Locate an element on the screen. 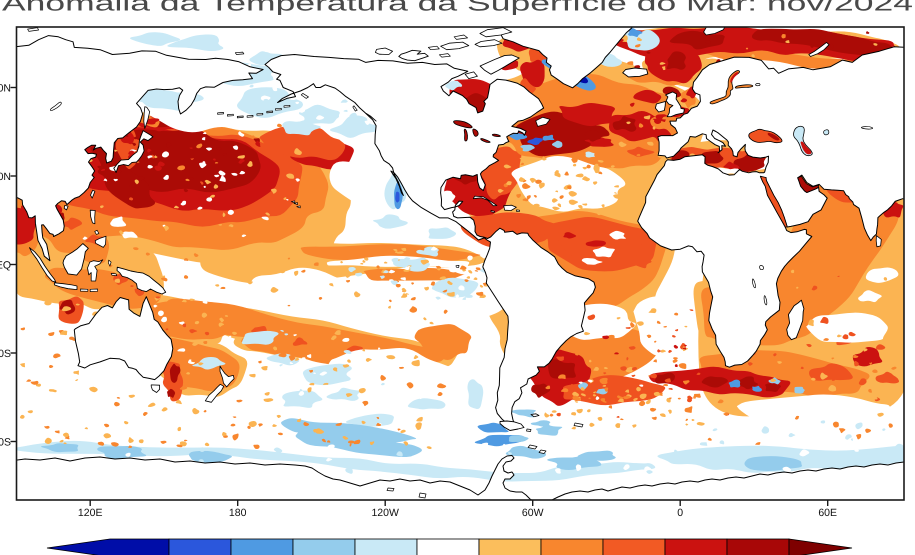 The height and width of the screenshot is (555, 915). svg-text: 0 is located at coordinates (680, 513).